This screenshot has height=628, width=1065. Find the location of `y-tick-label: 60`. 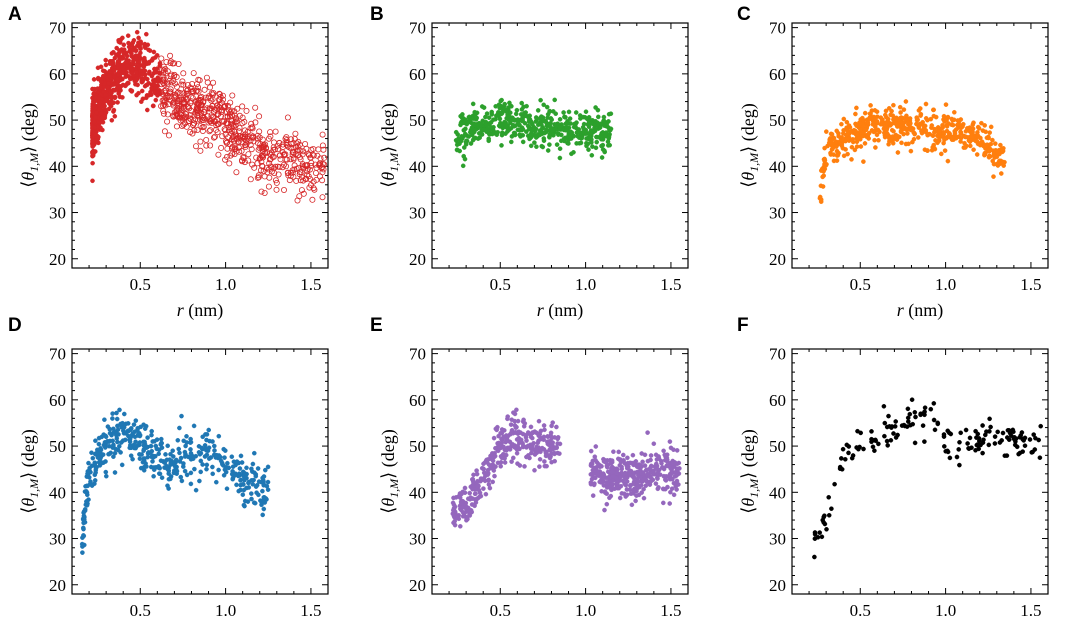

y-tick-label: 60 is located at coordinates (57, 400).